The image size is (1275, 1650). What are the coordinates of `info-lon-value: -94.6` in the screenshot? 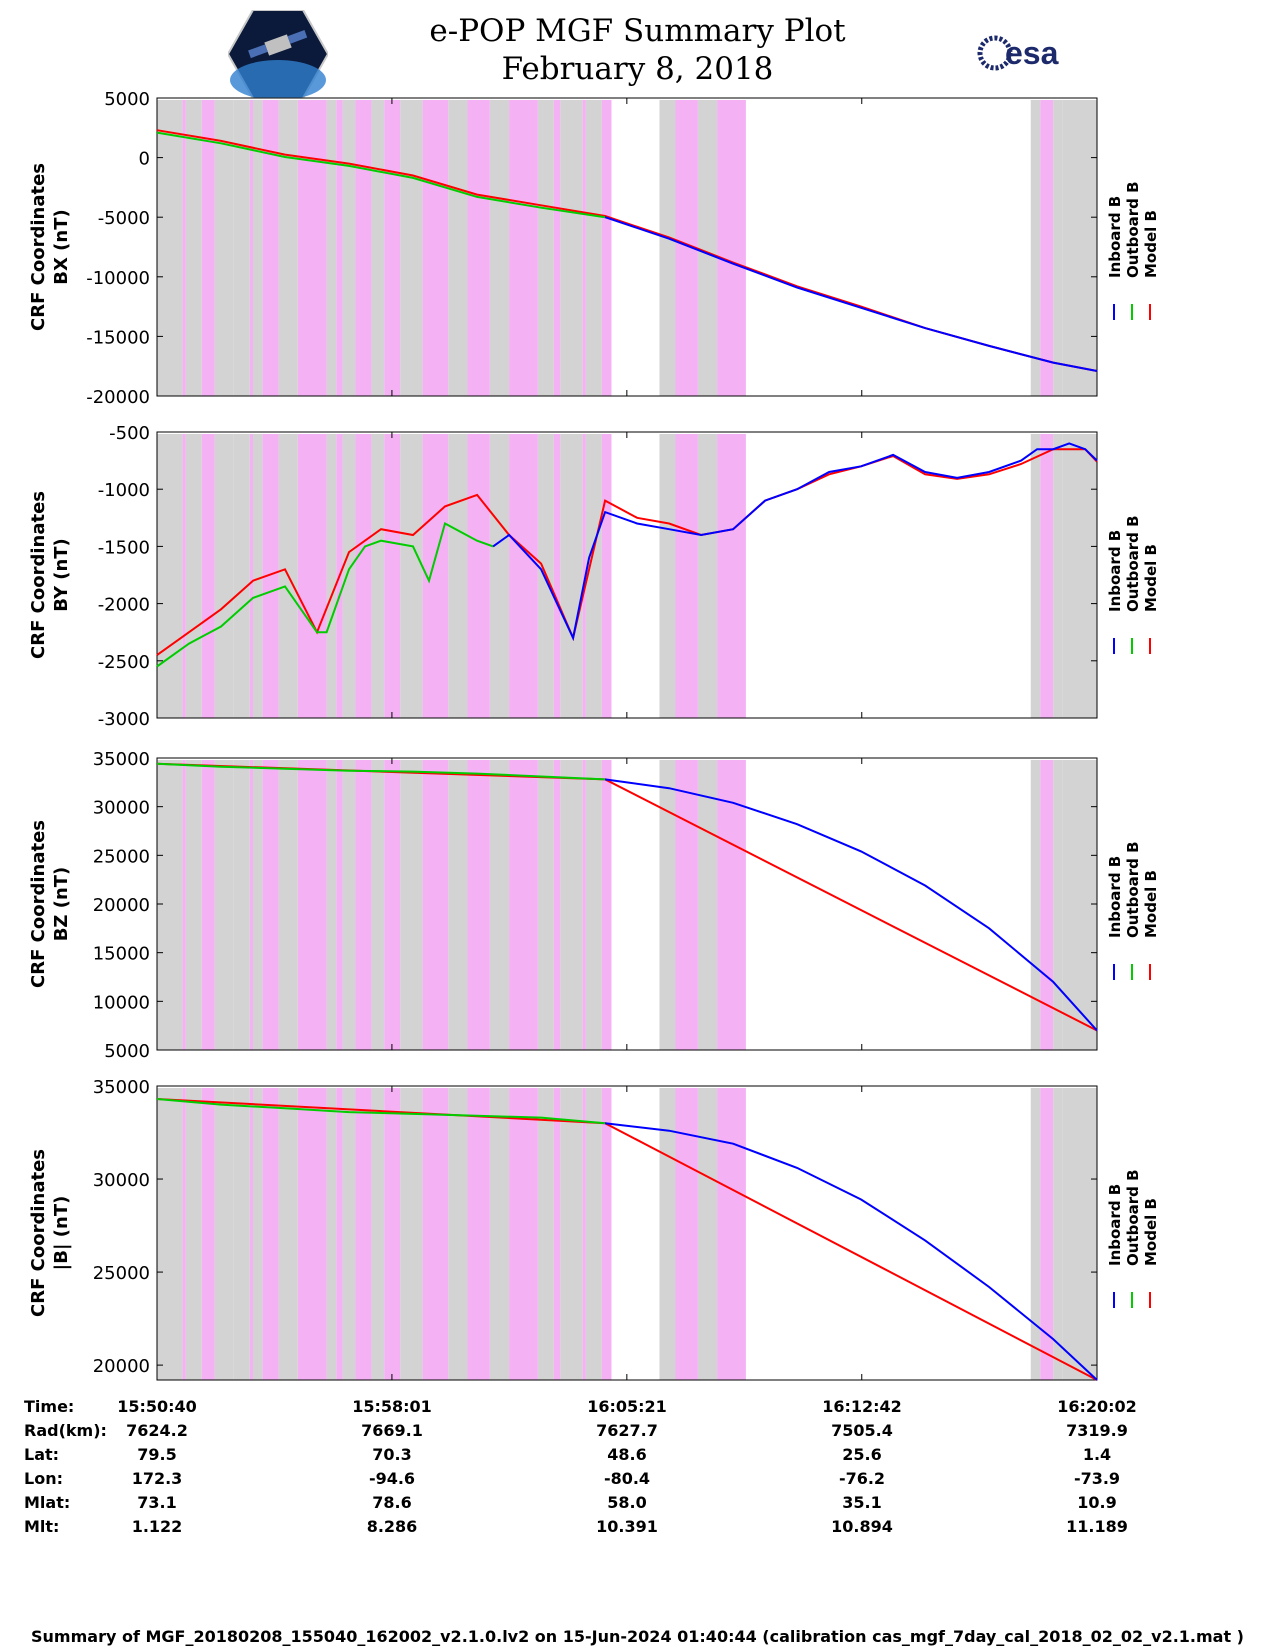 It's located at (392, 1478).